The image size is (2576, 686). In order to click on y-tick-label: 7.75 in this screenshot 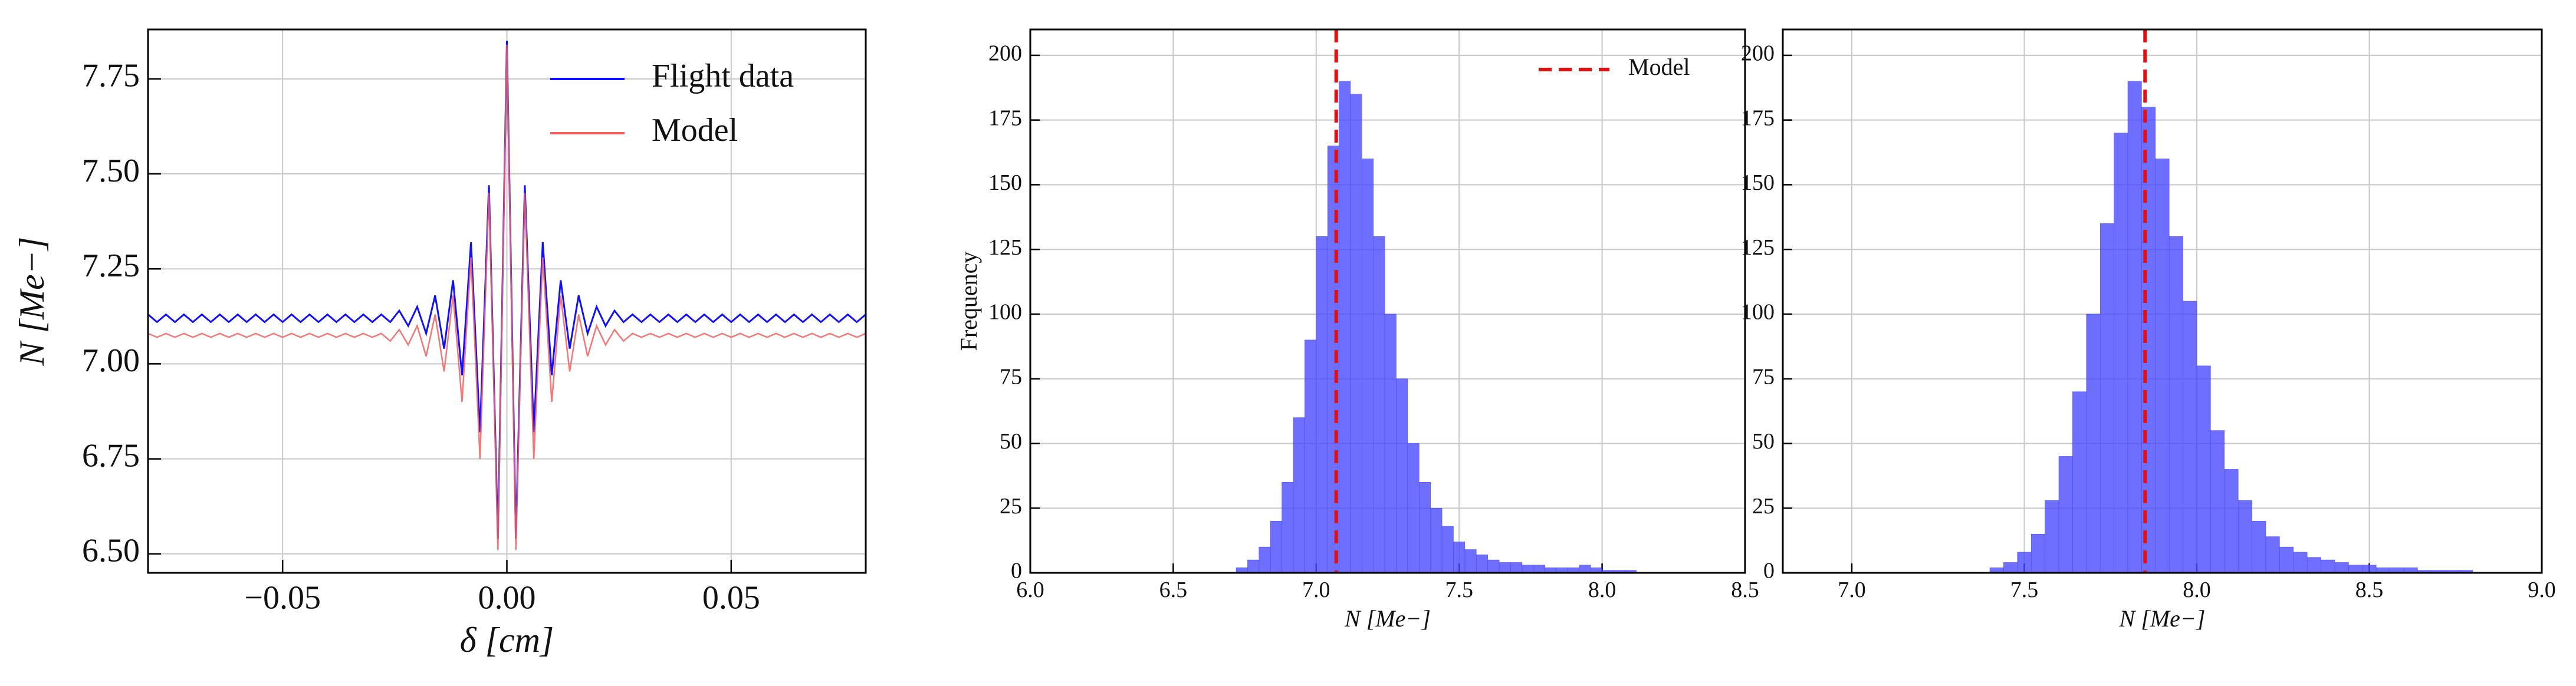, I will do `click(111, 76)`.